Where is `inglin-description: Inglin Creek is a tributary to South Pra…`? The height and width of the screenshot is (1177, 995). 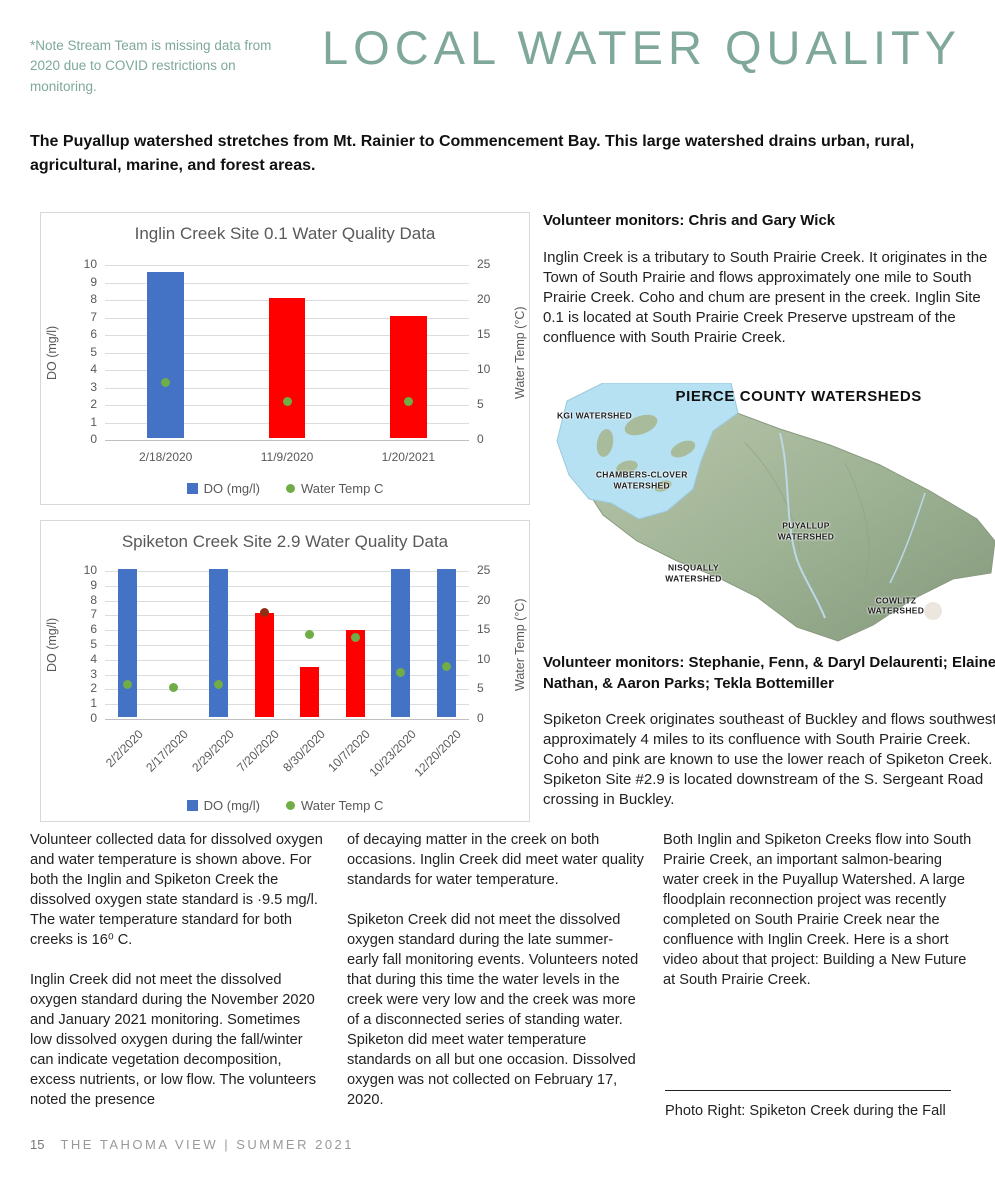
inglin-description: Inglin Creek is a tributary to South Pra… is located at coordinates (765, 297).